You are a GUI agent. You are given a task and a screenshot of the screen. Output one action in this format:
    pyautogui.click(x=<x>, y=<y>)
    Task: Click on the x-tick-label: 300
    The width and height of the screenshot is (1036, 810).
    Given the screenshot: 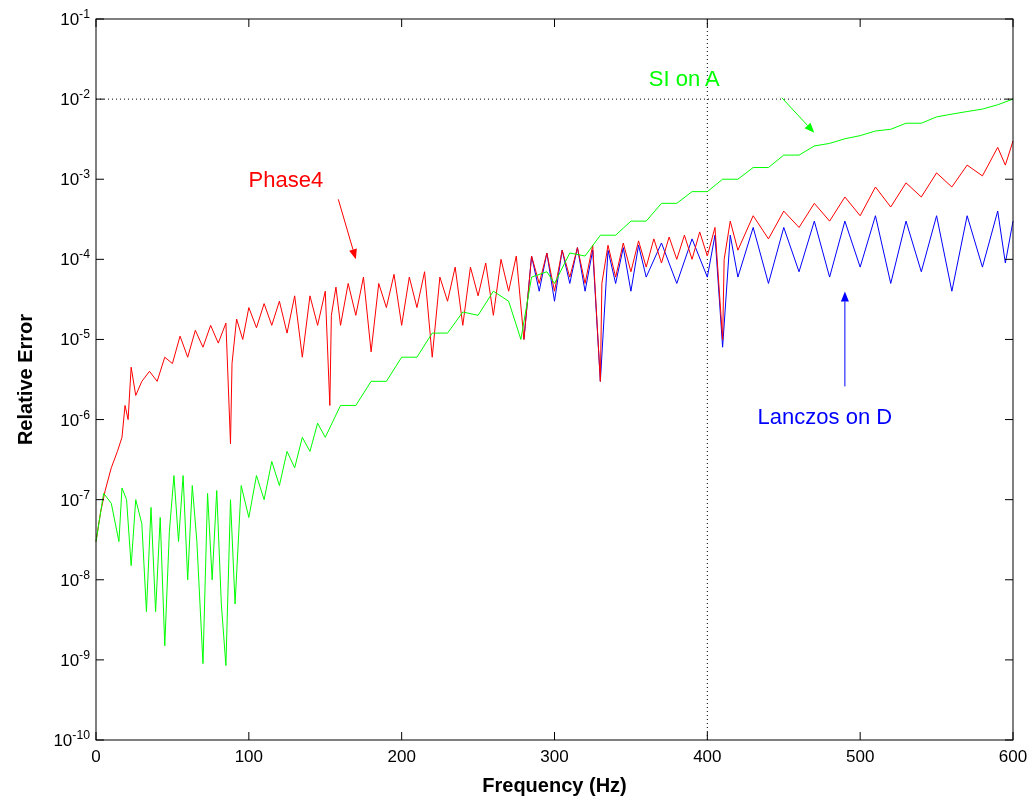 What is the action you would take?
    pyautogui.click(x=554, y=756)
    